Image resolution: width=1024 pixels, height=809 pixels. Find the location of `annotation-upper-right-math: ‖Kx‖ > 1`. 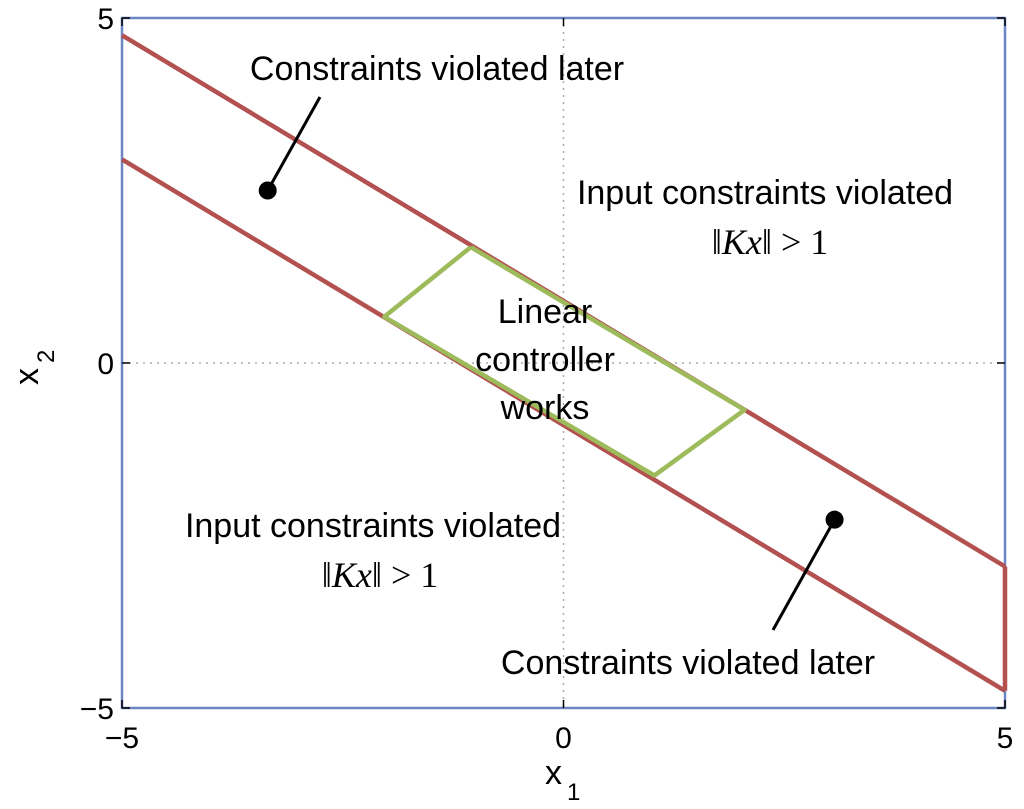

annotation-upper-right-math: ‖Kx‖ > 1 is located at coordinates (770, 242).